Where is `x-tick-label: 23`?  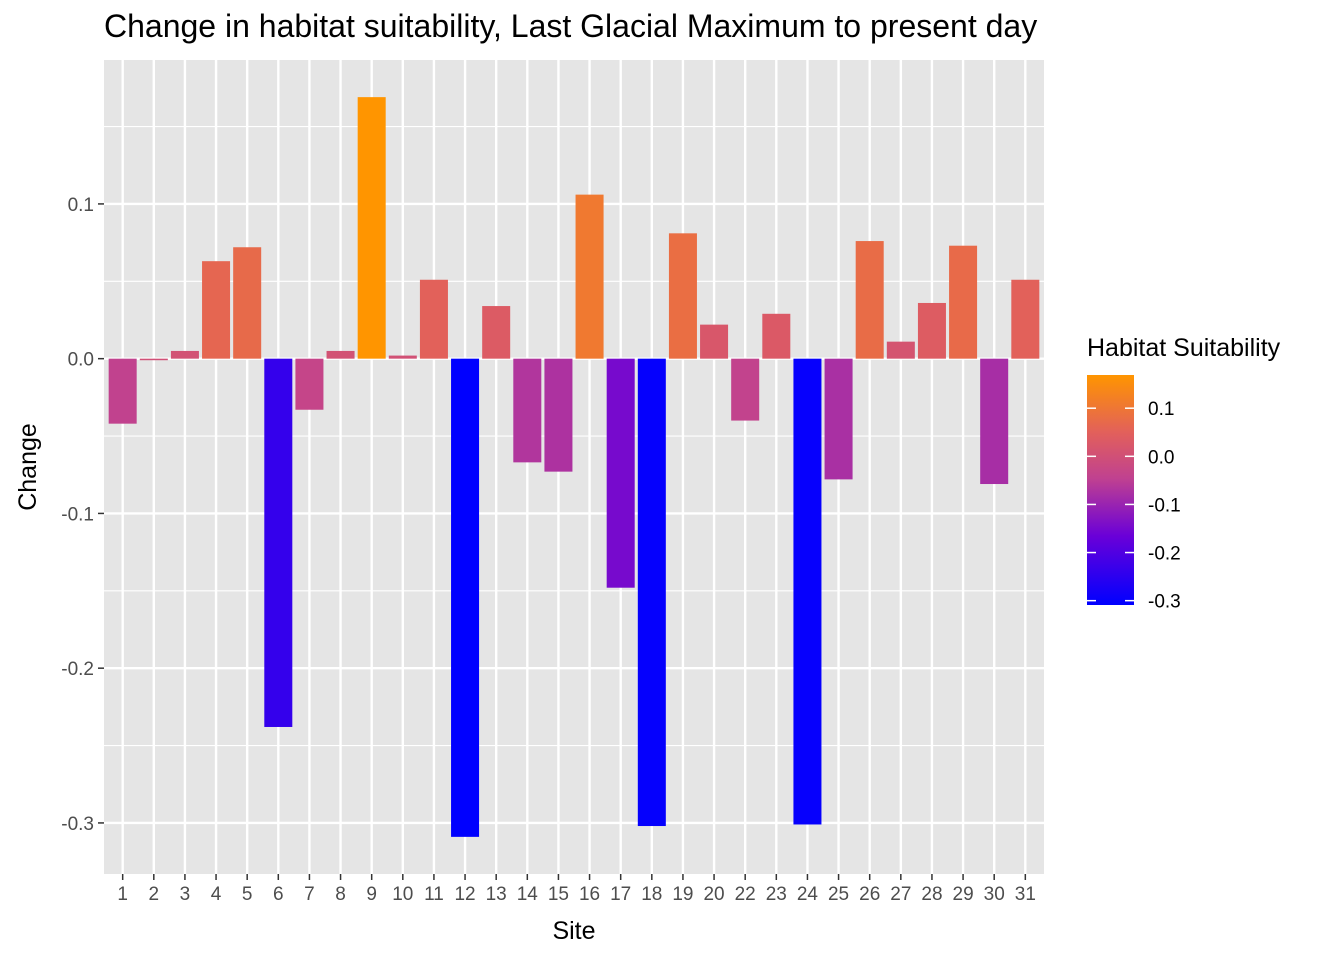 x-tick-label: 23 is located at coordinates (776, 894).